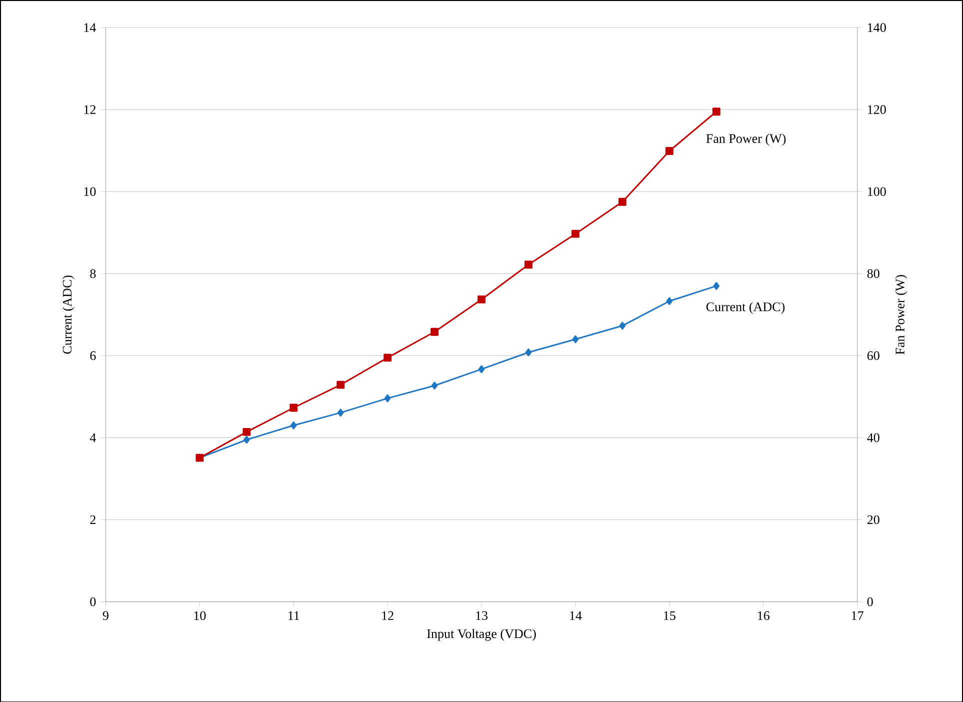 The image size is (963, 702). I want to click on x-tick-label: 13, so click(482, 615).